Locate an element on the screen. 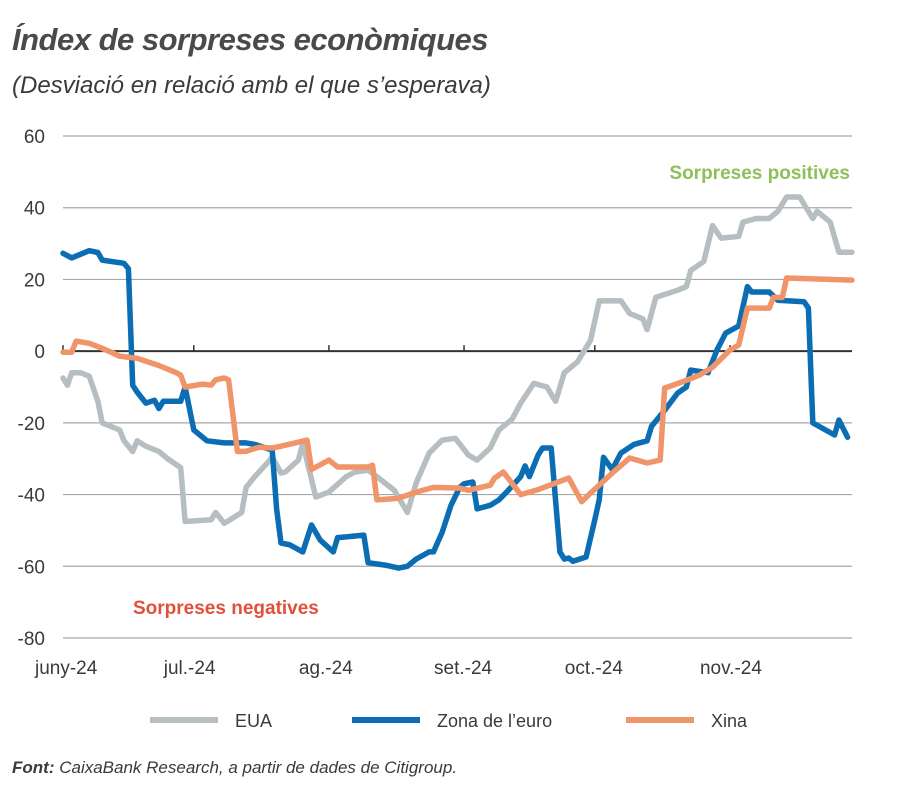  annotation-negative: Sorpreses negatives is located at coordinates (226, 608).